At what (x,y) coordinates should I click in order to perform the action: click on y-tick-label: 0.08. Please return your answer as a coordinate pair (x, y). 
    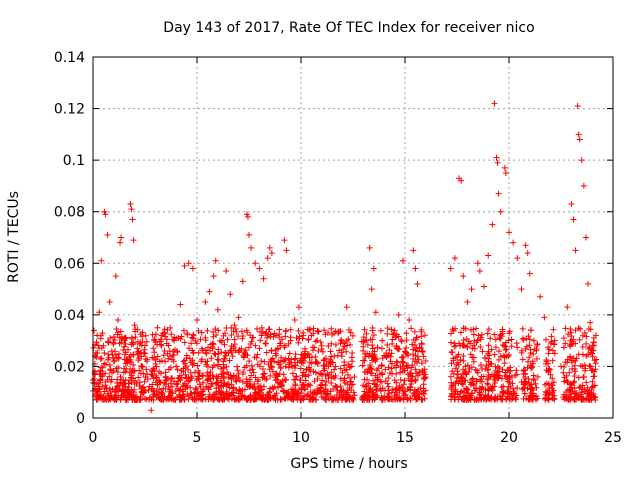
    Looking at the image, I should click on (69, 213).